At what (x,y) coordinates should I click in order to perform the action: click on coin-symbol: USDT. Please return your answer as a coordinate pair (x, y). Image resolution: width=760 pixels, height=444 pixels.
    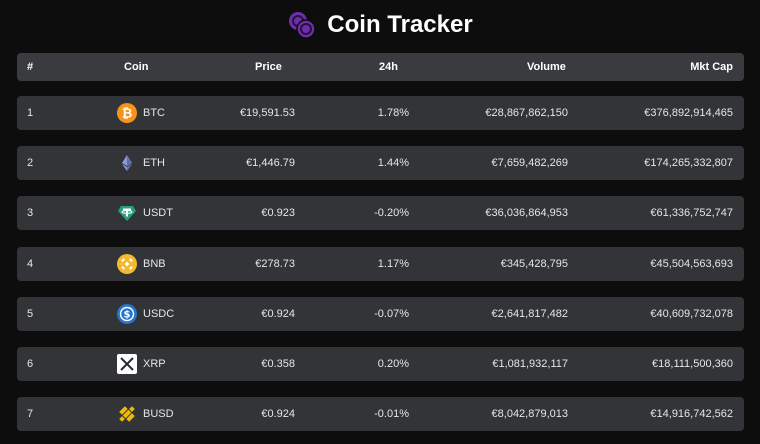
    Looking at the image, I should click on (158, 213).